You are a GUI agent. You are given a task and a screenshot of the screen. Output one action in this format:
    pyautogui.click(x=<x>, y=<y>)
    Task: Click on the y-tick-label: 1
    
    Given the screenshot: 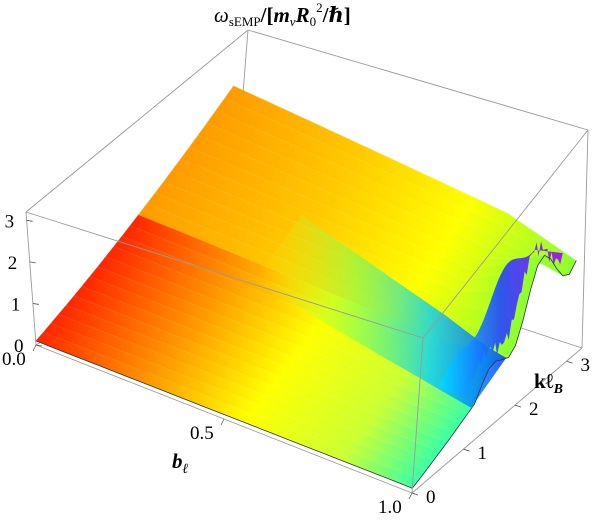 What is the action you would take?
    pyautogui.click(x=483, y=453)
    